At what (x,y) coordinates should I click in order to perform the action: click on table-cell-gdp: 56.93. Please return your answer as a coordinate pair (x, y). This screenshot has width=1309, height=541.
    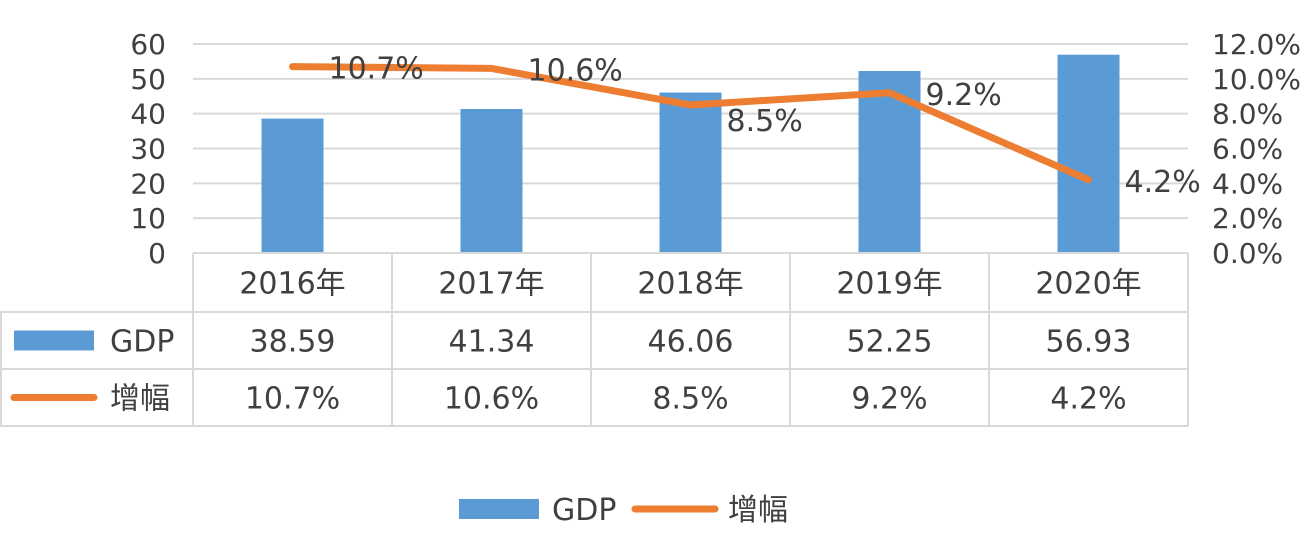
    Looking at the image, I should click on (1089, 342).